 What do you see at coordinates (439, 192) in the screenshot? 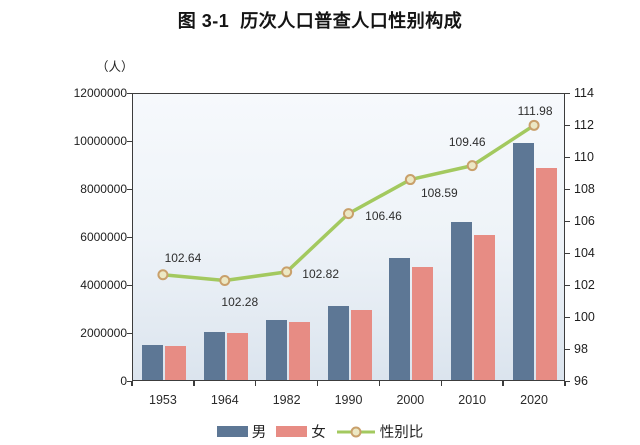
I see `sex-ratio-value-label: 108.59` at bounding box center [439, 192].